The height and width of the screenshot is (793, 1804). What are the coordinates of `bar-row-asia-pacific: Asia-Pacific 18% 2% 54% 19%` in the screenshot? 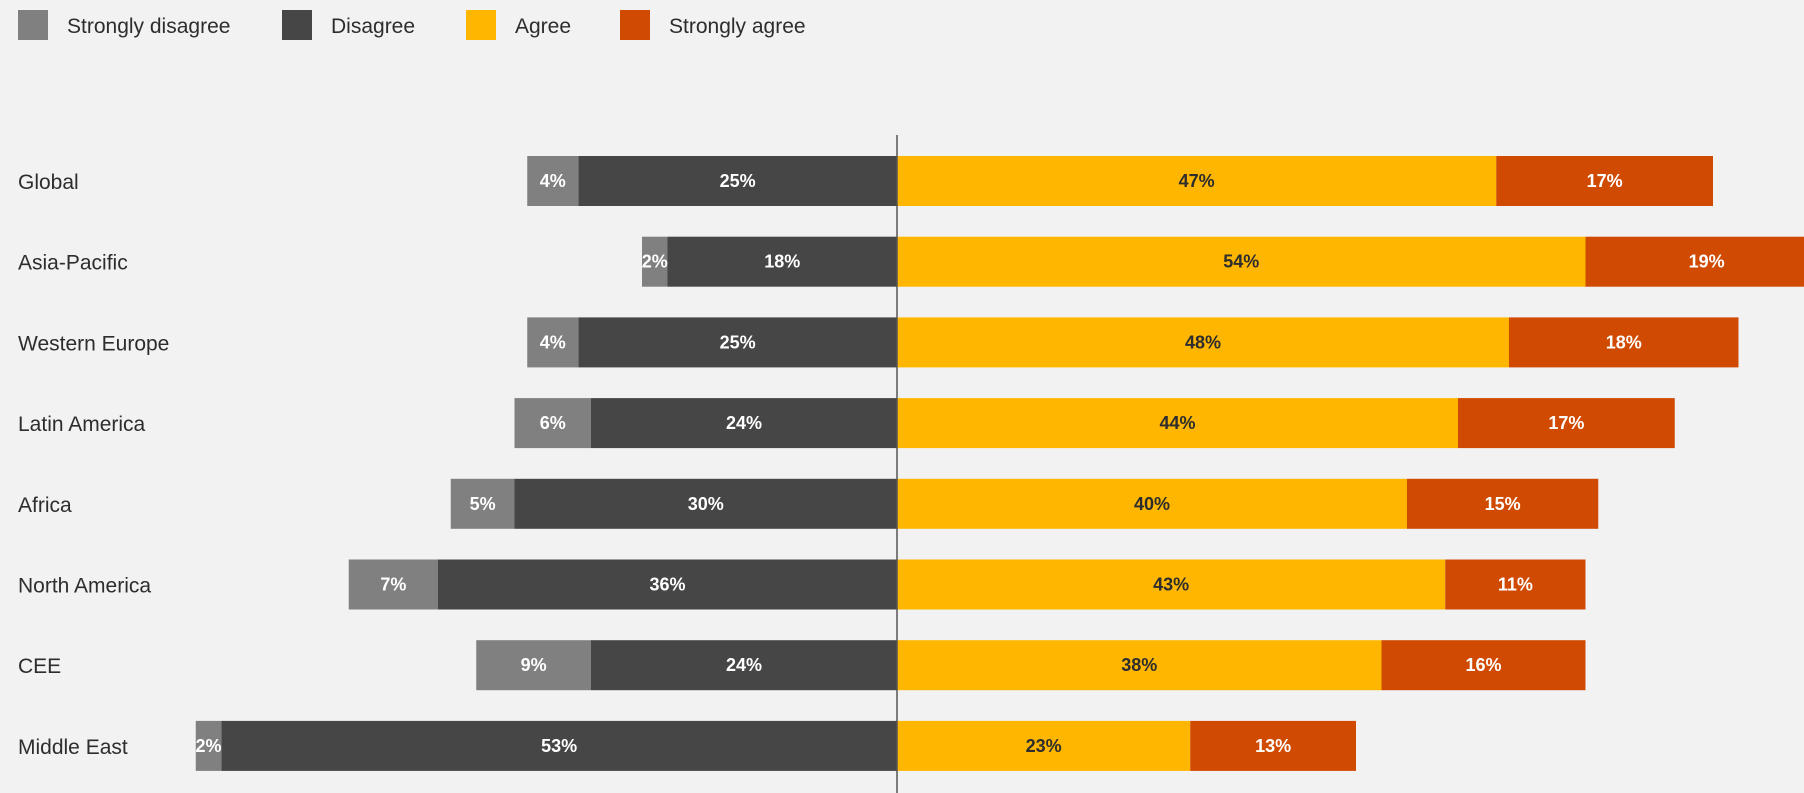 It's located at (911, 261).